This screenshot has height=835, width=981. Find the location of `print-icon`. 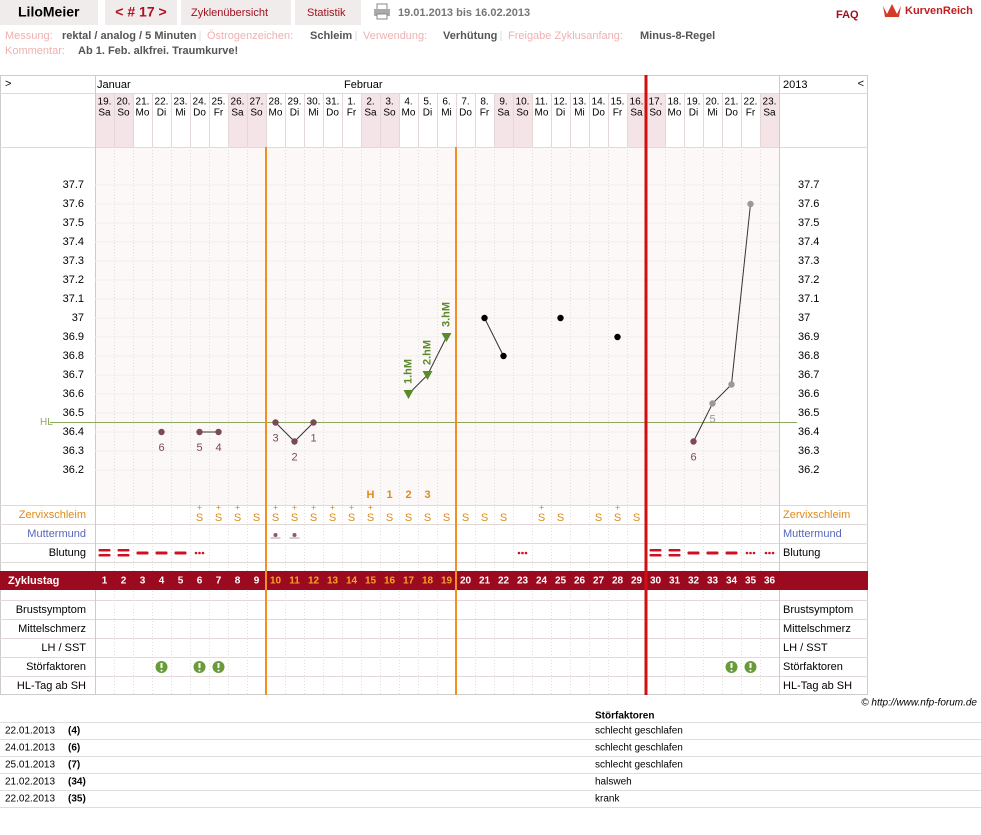

print-icon is located at coordinates (382, 11).